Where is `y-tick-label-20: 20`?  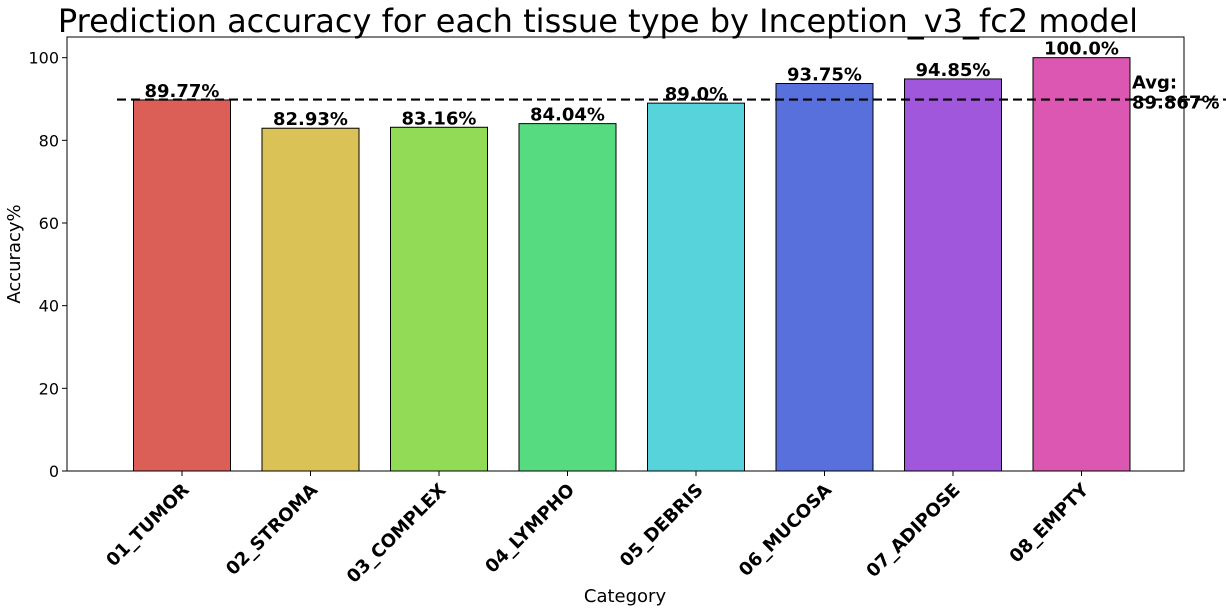
y-tick-label-20: 20 is located at coordinates (49, 388).